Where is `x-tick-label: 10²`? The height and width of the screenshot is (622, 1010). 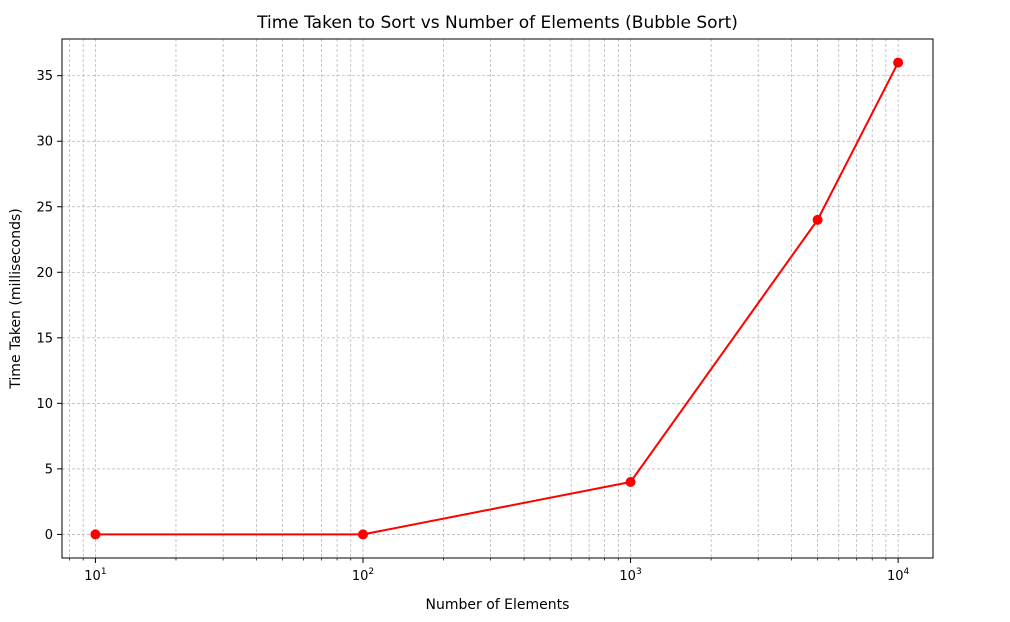 x-tick-label: 10² is located at coordinates (363, 575).